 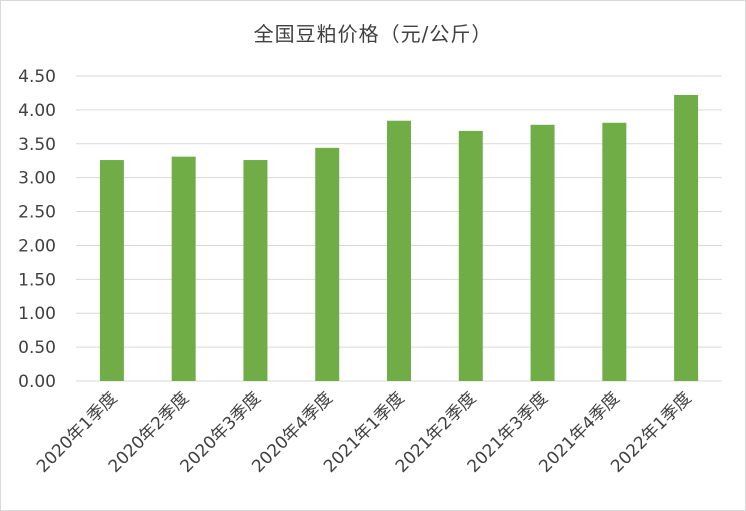 I want to click on chart-title: 全国豆粕价格（元/公斤）, so click(x=373, y=34).